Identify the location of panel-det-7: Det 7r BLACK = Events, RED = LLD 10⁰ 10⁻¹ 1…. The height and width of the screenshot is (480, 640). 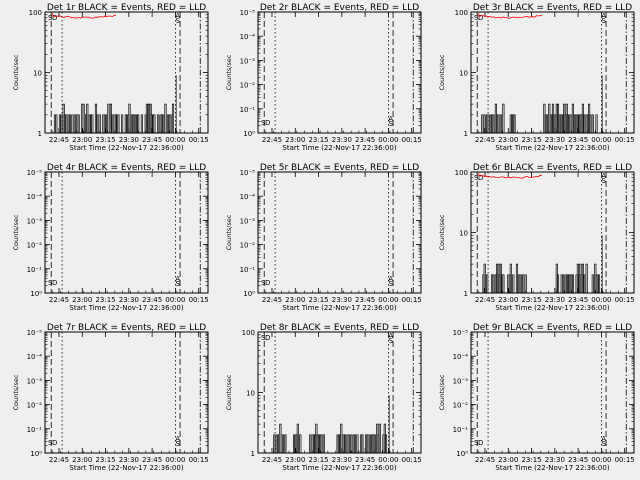
(110, 397).